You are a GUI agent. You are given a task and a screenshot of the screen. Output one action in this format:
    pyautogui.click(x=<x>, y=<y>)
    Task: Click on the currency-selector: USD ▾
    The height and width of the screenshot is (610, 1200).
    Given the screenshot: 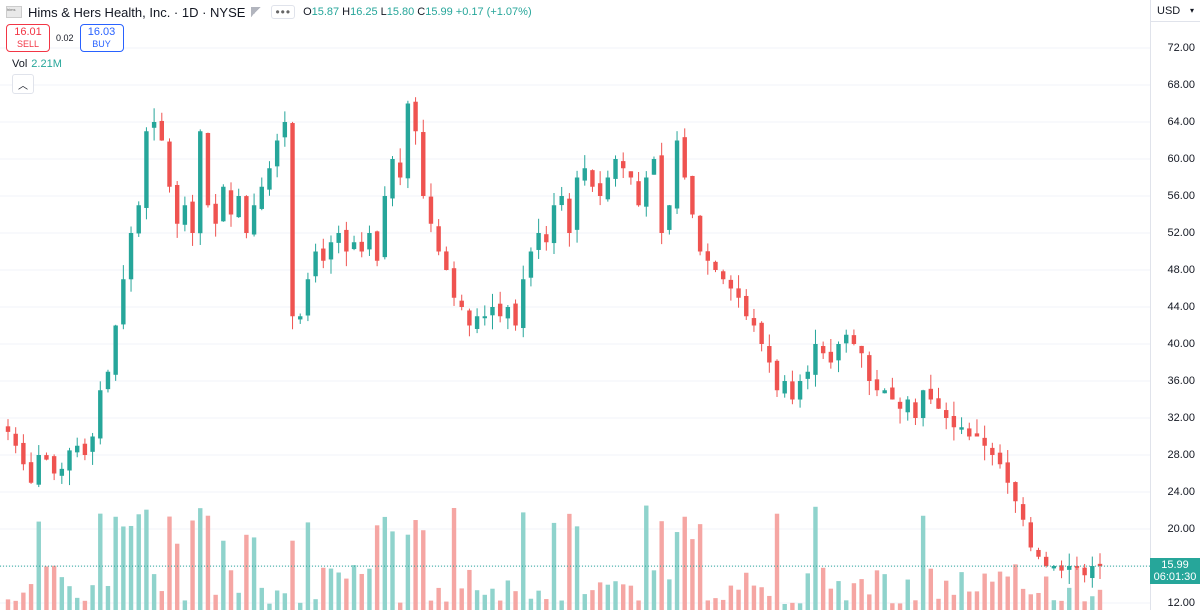 What is the action you would take?
    pyautogui.click(x=1175, y=11)
    